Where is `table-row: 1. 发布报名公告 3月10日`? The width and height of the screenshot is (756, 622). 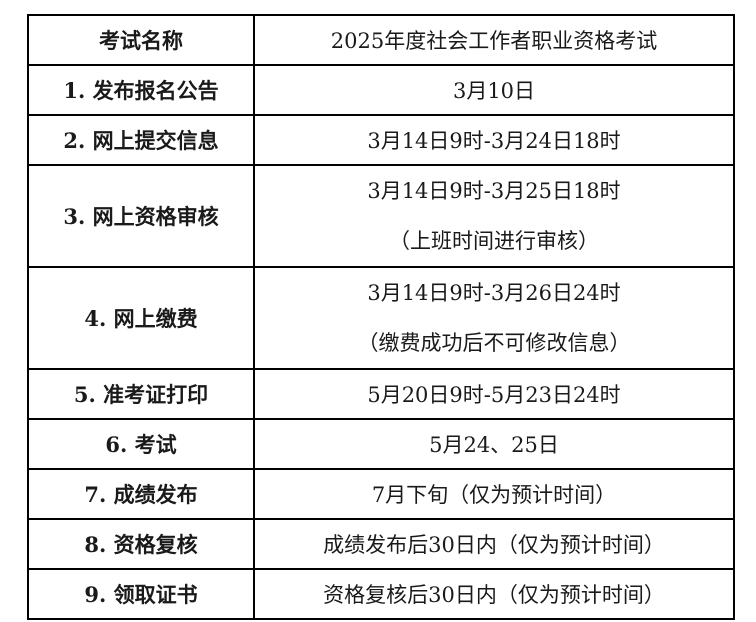
table-row: 1. 发布报名公告 3月10日 is located at coordinates (381, 90).